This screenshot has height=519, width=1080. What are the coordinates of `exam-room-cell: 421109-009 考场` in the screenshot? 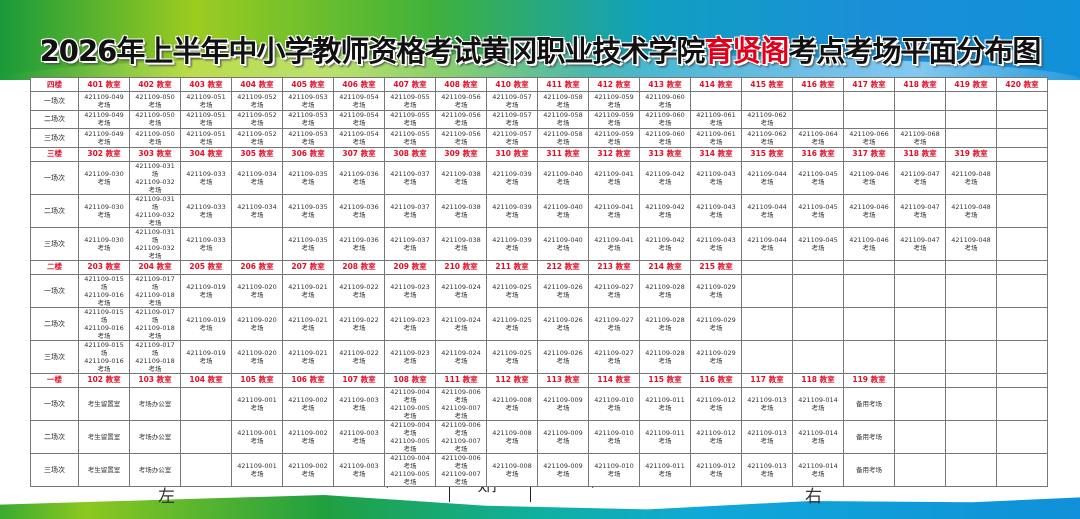 It's located at (563, 436).